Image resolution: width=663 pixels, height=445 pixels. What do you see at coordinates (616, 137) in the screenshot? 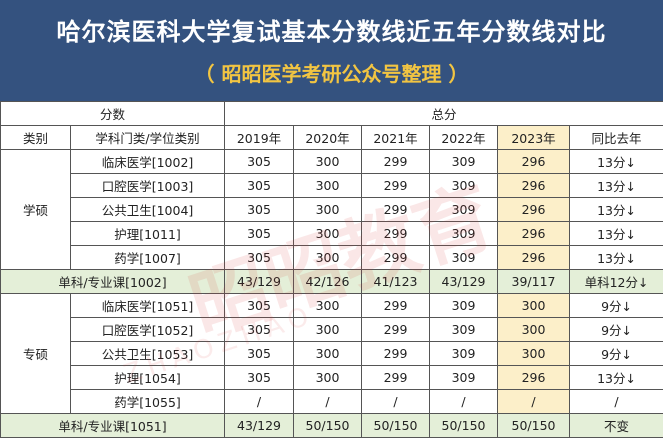
I see `col-header: 同比去年` at bounding box center [616, 137].